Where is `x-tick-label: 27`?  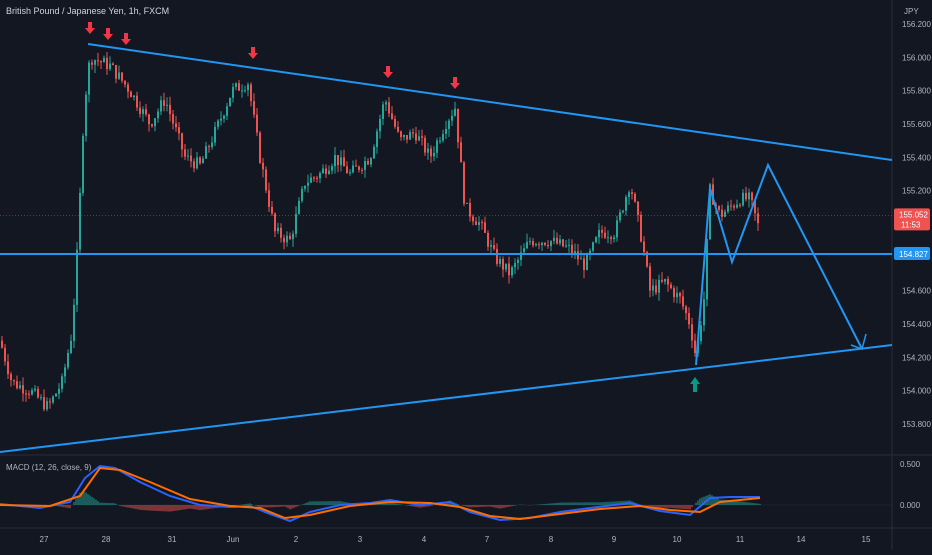
x-tick-label: 27 is located at coordinates (44, 539).